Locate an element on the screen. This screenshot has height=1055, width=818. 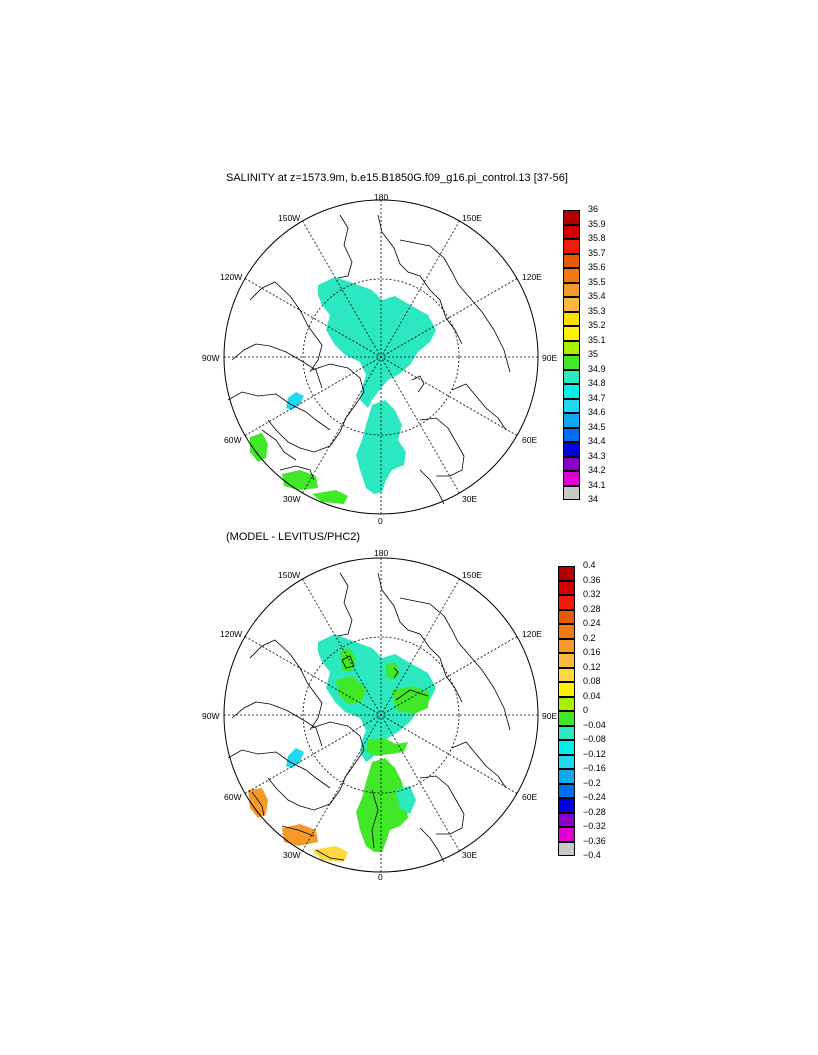
lon-label: 30E is located at coordinates (469, 855).